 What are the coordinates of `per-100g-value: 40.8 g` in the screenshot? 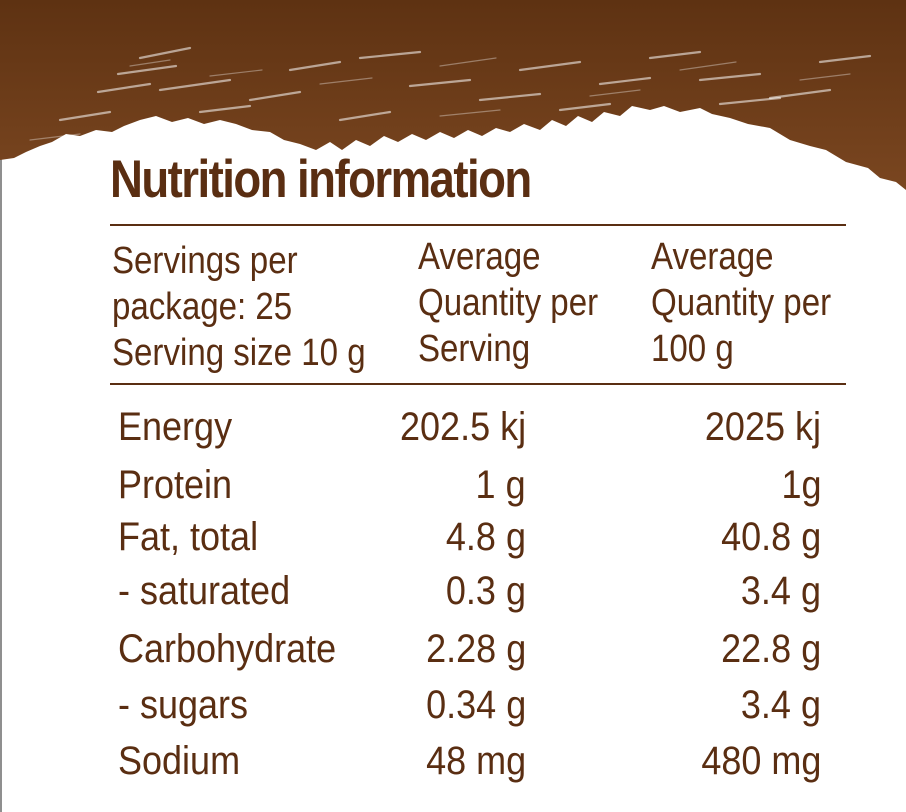 It's located at (770, 537).